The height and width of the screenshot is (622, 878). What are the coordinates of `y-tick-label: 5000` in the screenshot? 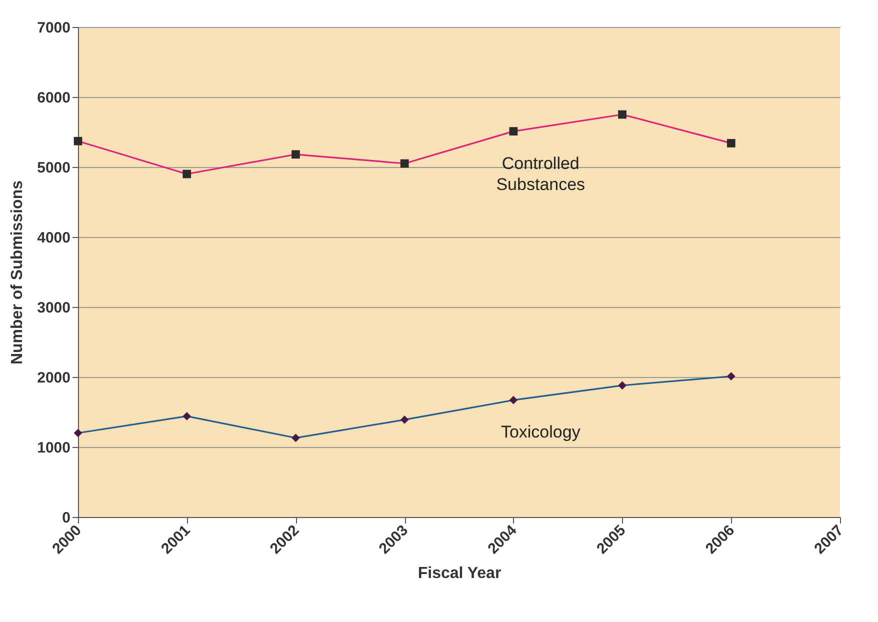 It's located at (53, 168).